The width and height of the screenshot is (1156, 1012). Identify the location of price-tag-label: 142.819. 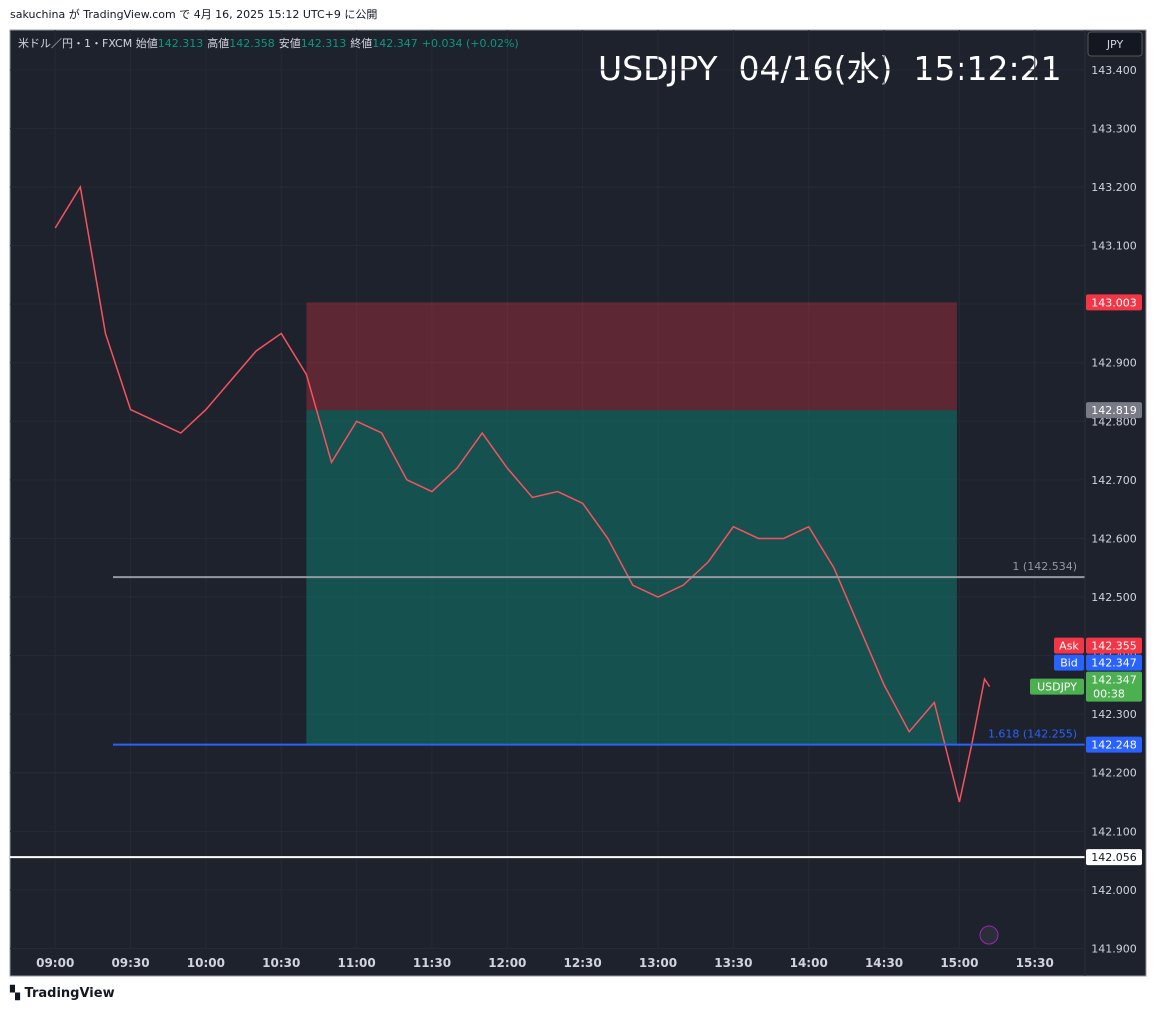
(1114, 410).